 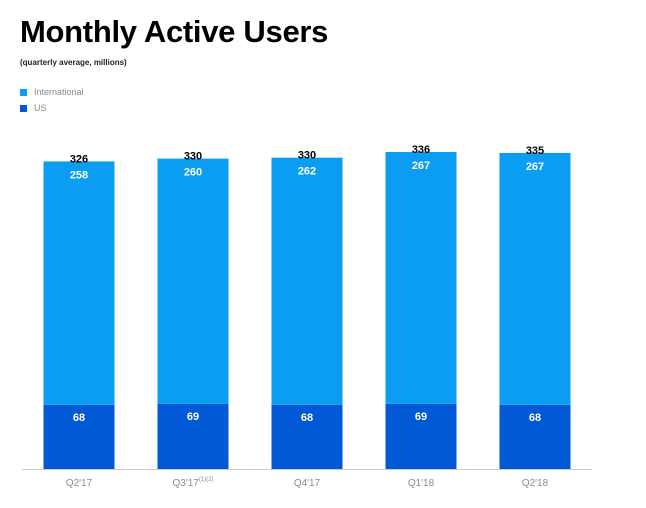 What do you see at coordinates (59, 92) in the screenshot?
I see `legend-label-international: International` at bounding box center [59, 92].